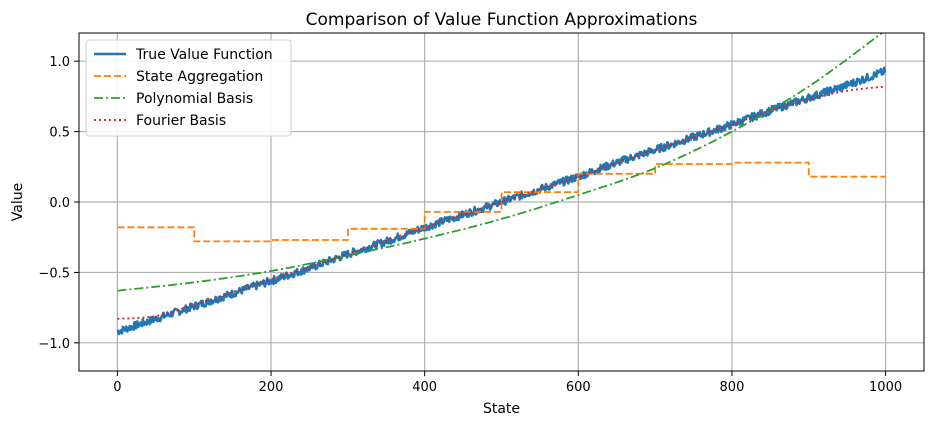 Image resolution: width=936 pixels, height=427 pixels. Describe the element at coordinates (117, 387) in the screenshot. I see `x-tick-label: 0` at that location.